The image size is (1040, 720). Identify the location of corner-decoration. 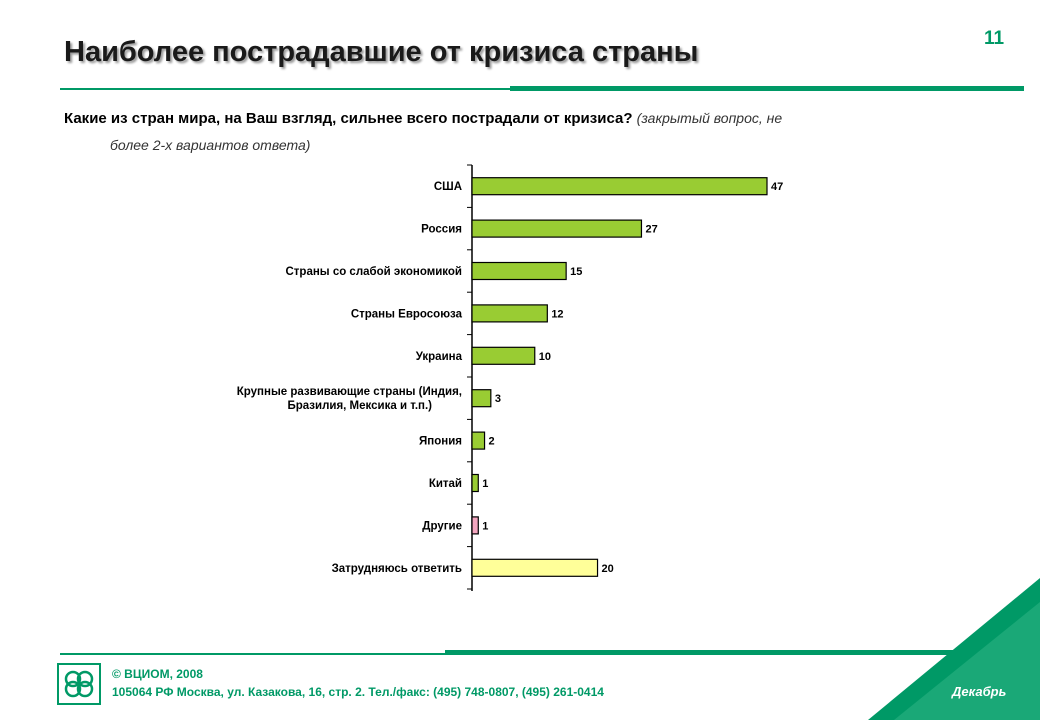
(954, 649).